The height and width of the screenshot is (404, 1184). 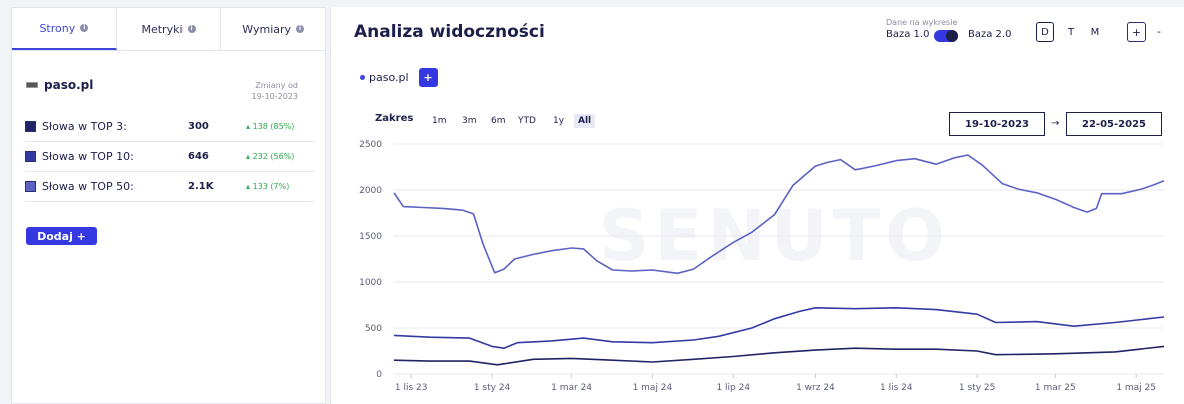 What do you see at coordinates (952, 36) in the screenshot?
I see `toggle-knob` at bounding box center [952, 36].